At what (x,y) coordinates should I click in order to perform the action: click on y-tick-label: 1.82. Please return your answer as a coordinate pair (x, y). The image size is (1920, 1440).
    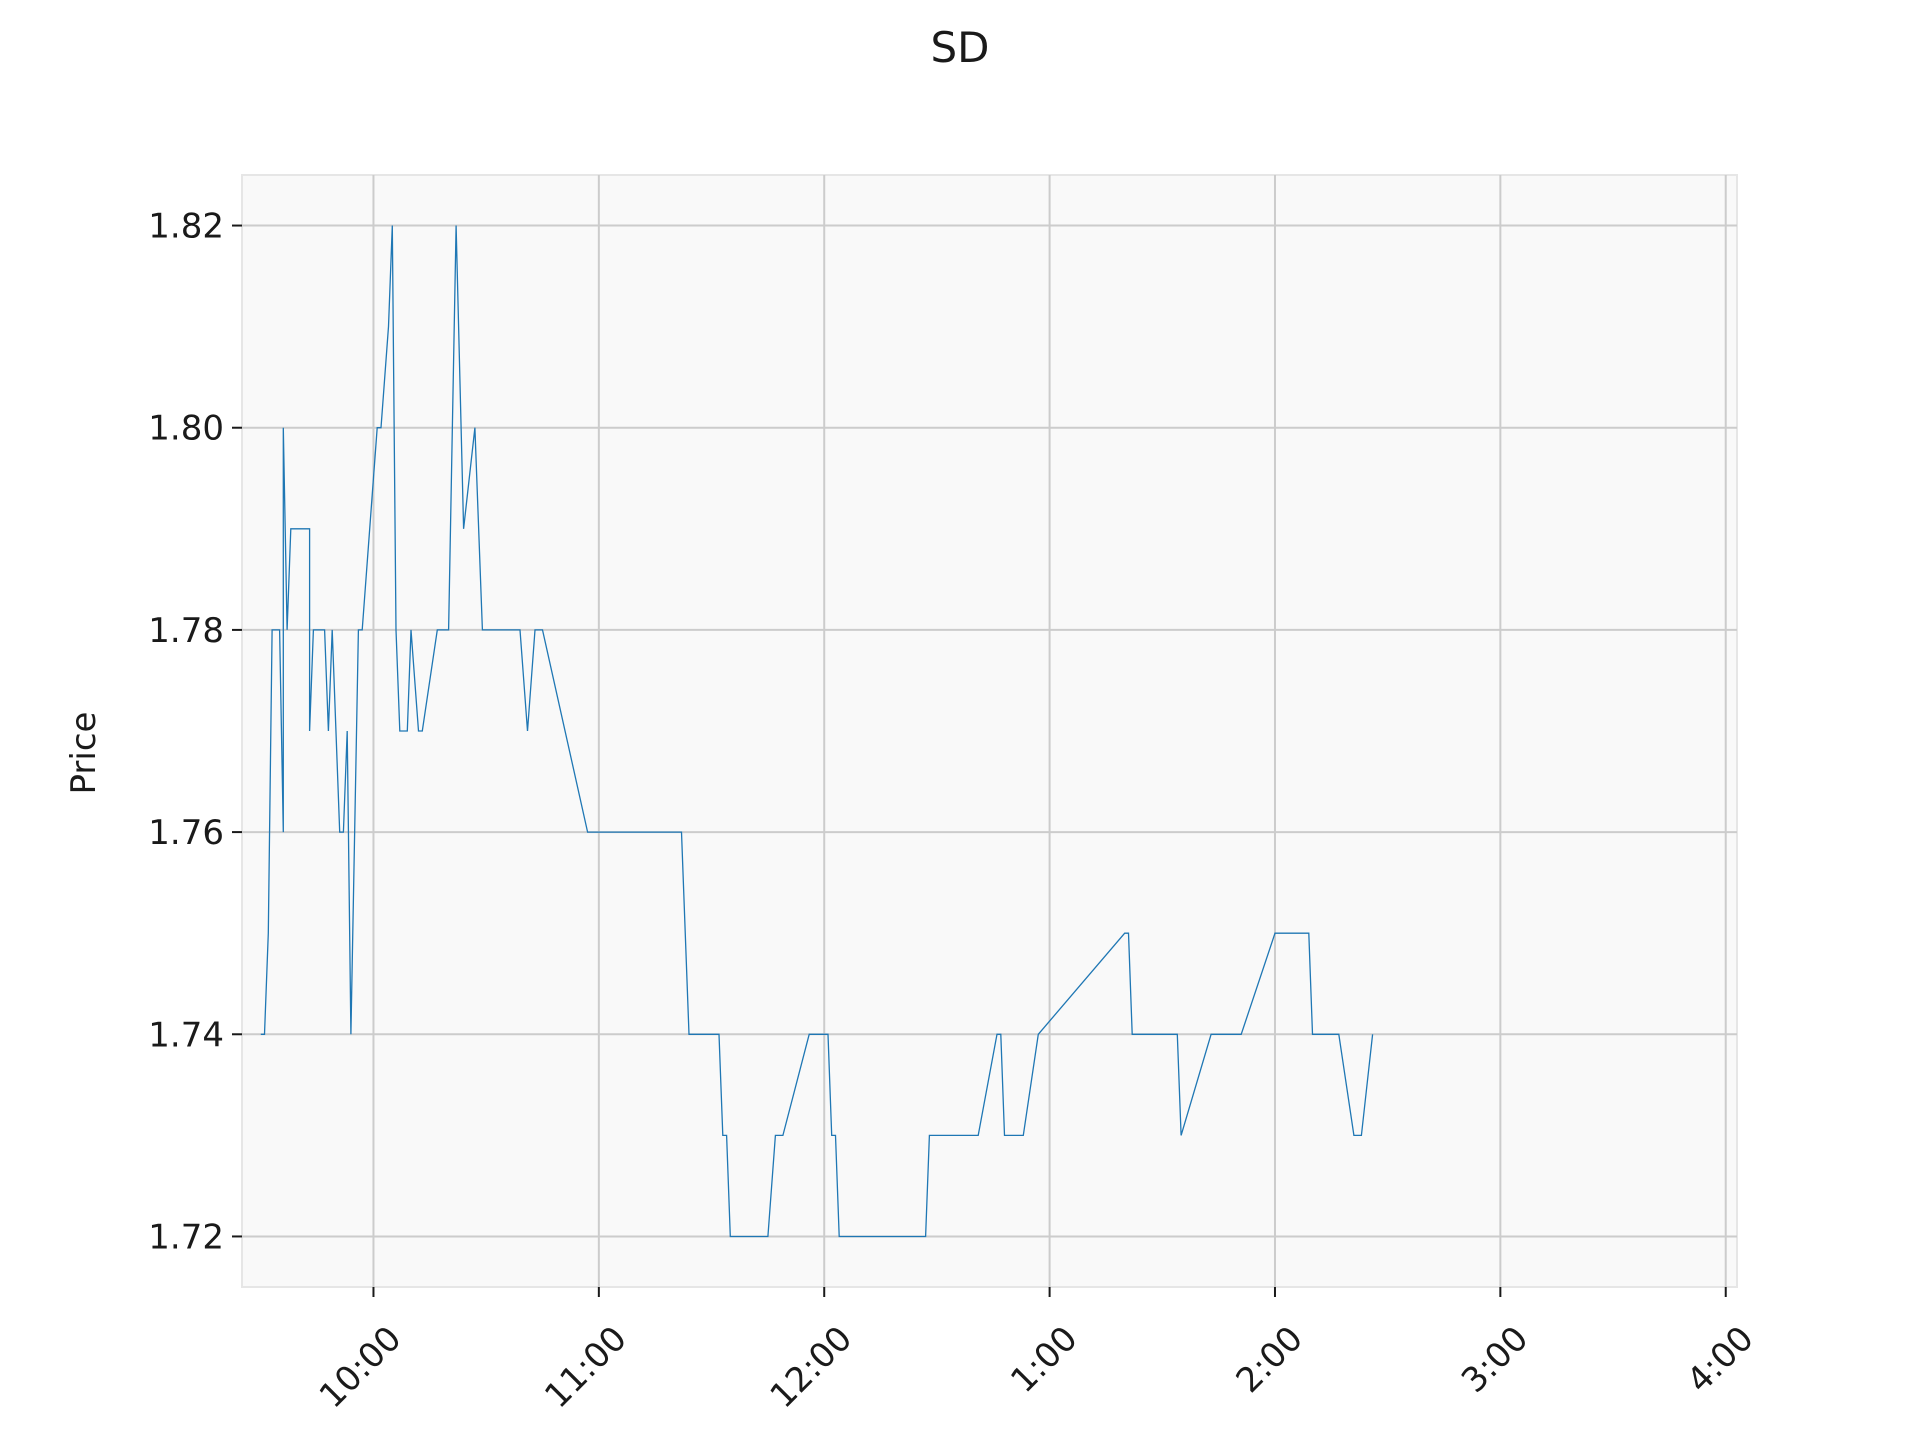
    Looking at the image, I should click on (186, 227).